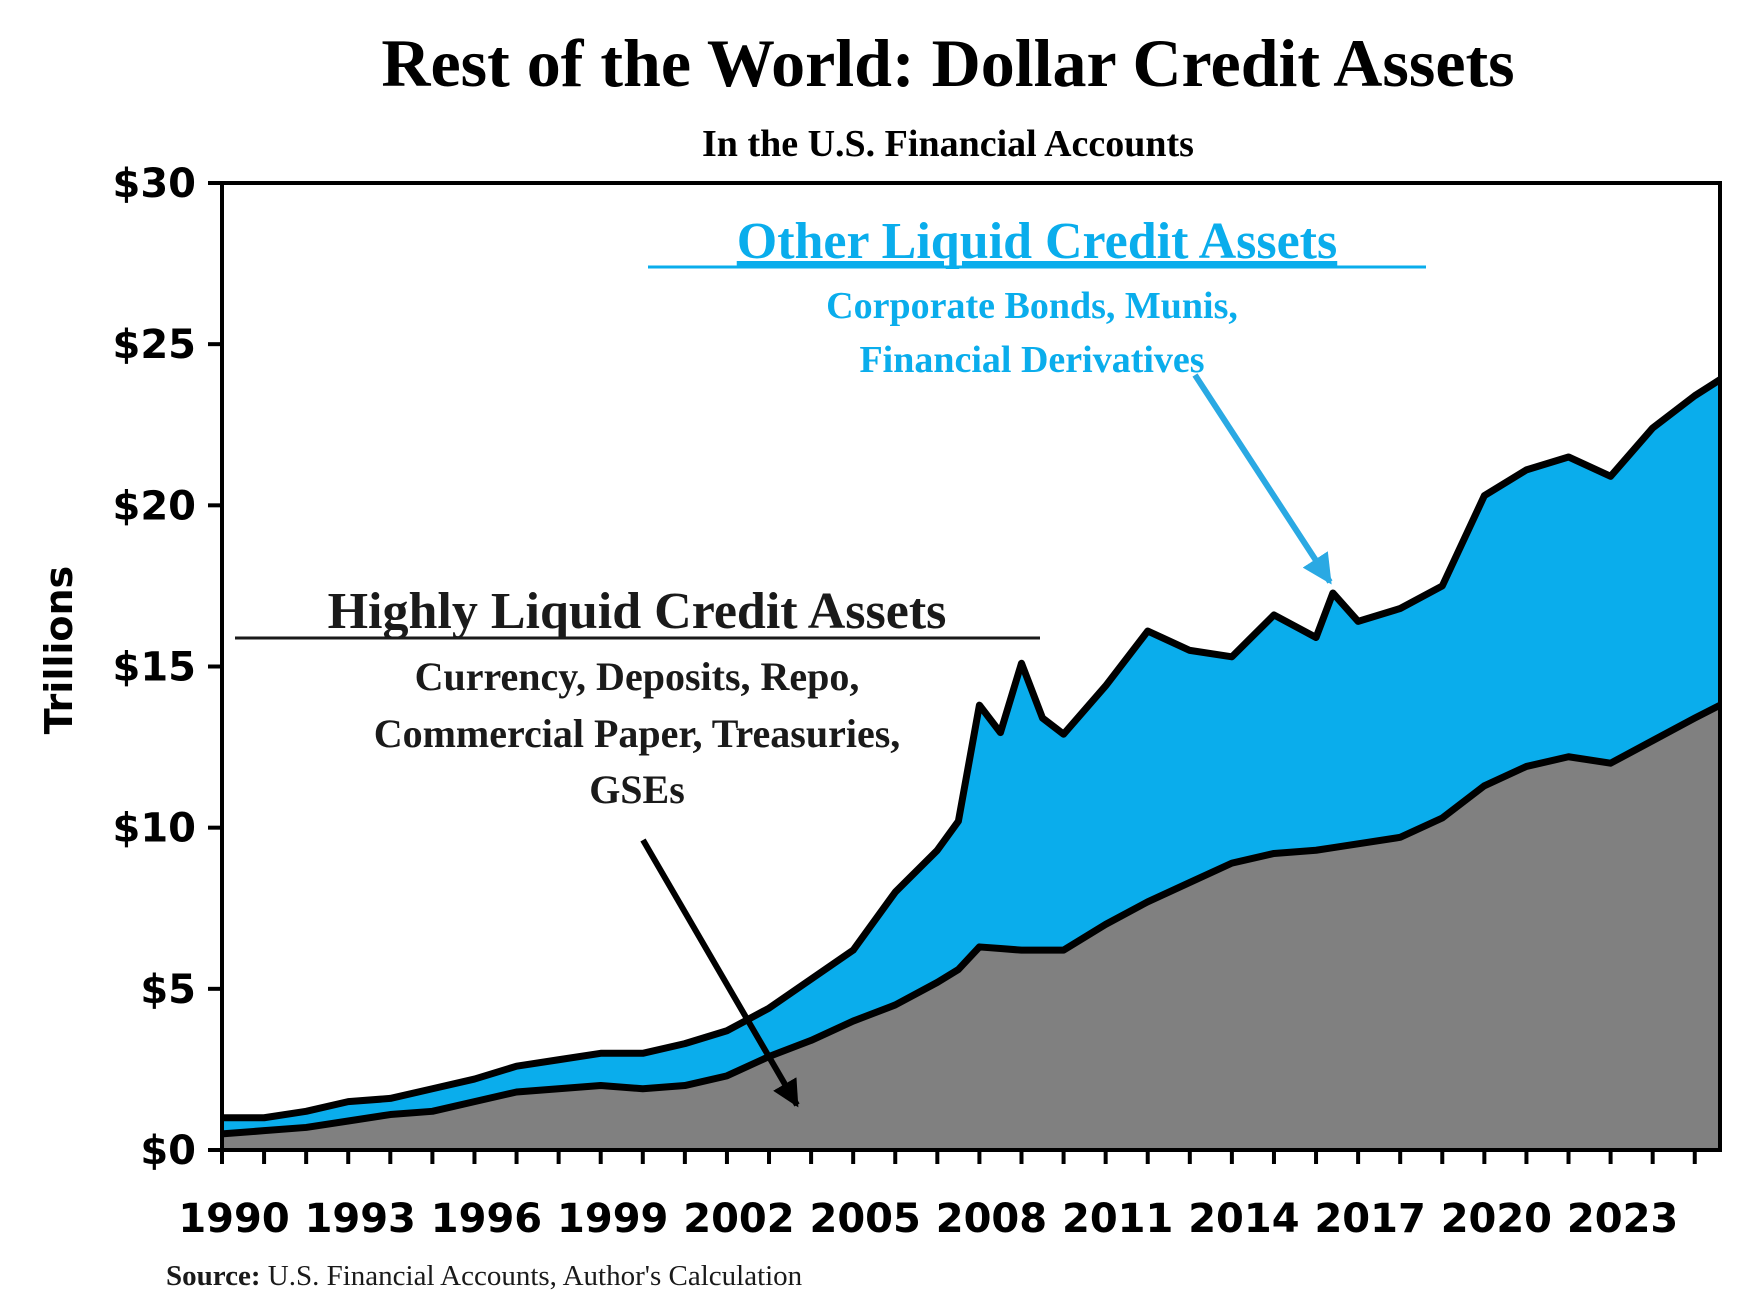 Image resolution: width=1746 pixels, height=1302 pixels. Describe the element at coordinates (637, 733) in the screenshot. I see `annotation-highly-liquid-line-2: Commercial Paper, Treasuries,` at that location.